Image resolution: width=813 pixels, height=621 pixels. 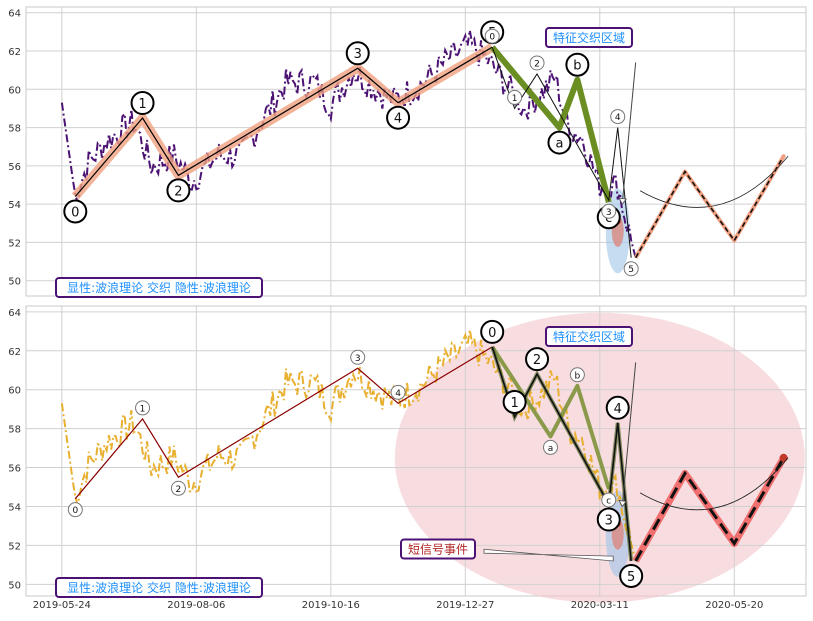 I want to click on secondary-wave-label-text: c, so click(x=608, y=501).